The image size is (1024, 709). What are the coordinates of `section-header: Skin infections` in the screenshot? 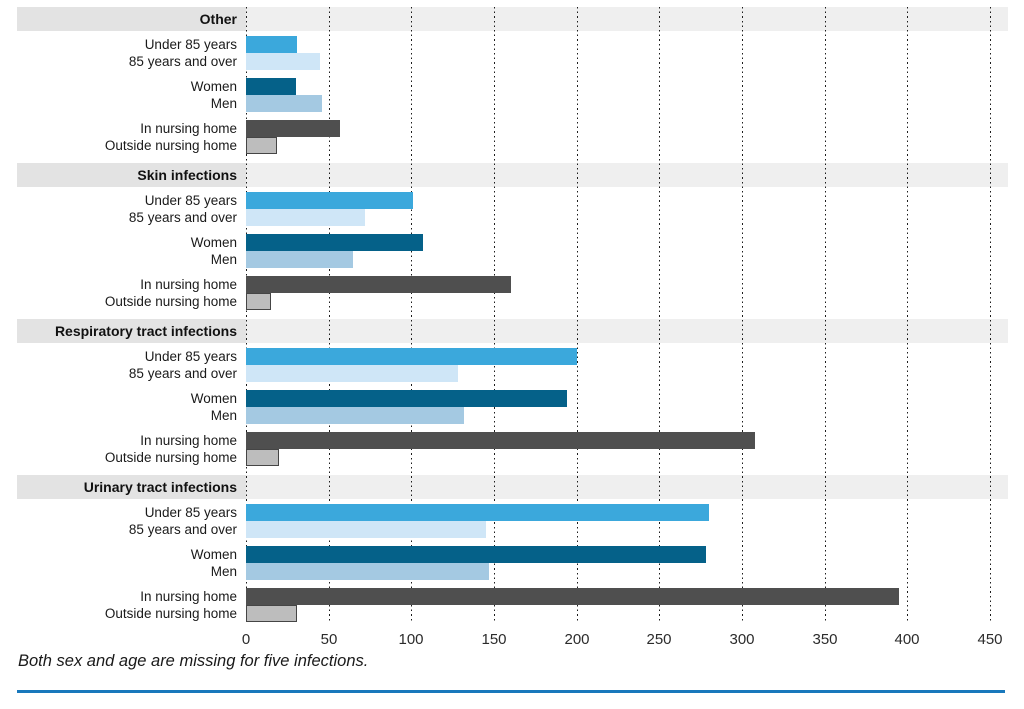 It's located at (512, 175).